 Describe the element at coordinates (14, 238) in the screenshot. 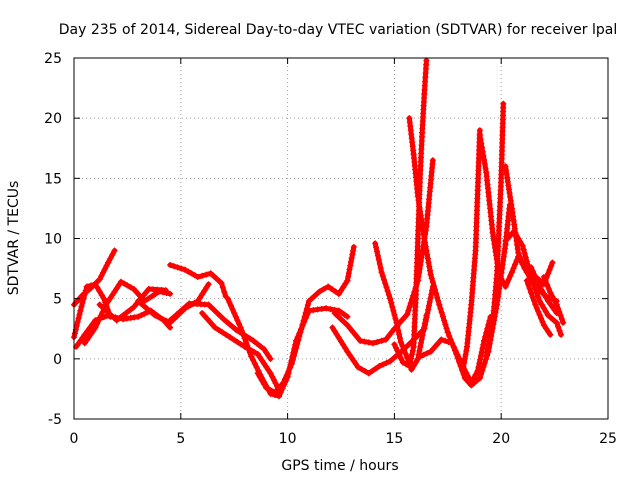

I see `y-axis-label: SDTVAR / TECUs` at that location.